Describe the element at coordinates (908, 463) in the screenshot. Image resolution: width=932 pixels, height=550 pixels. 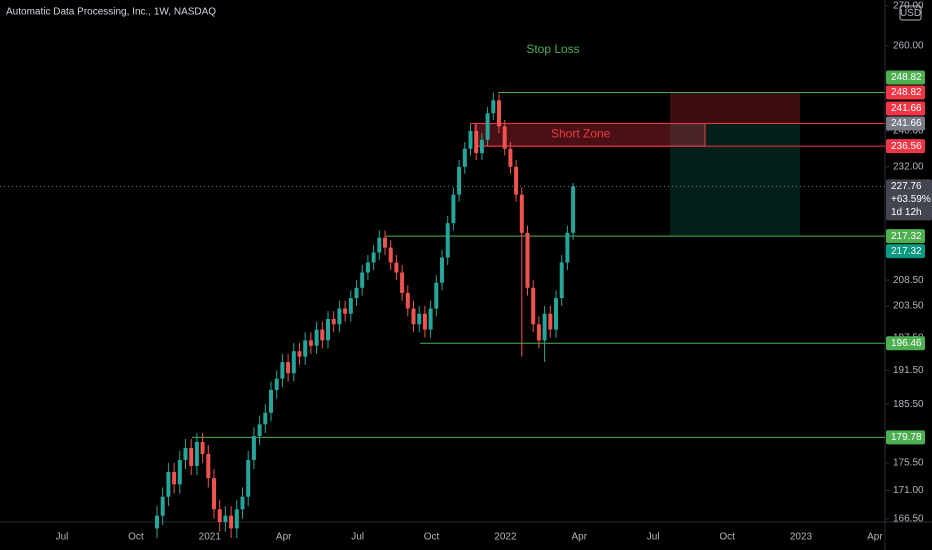
I see `y-tick-label: 175.50` at that location.